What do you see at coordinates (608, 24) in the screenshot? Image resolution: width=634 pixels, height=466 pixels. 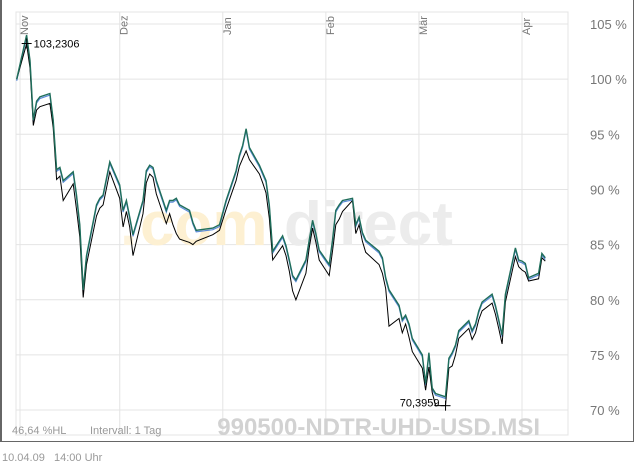 I see `y-tick-label: 105 %` at bounding box center [608, 24].